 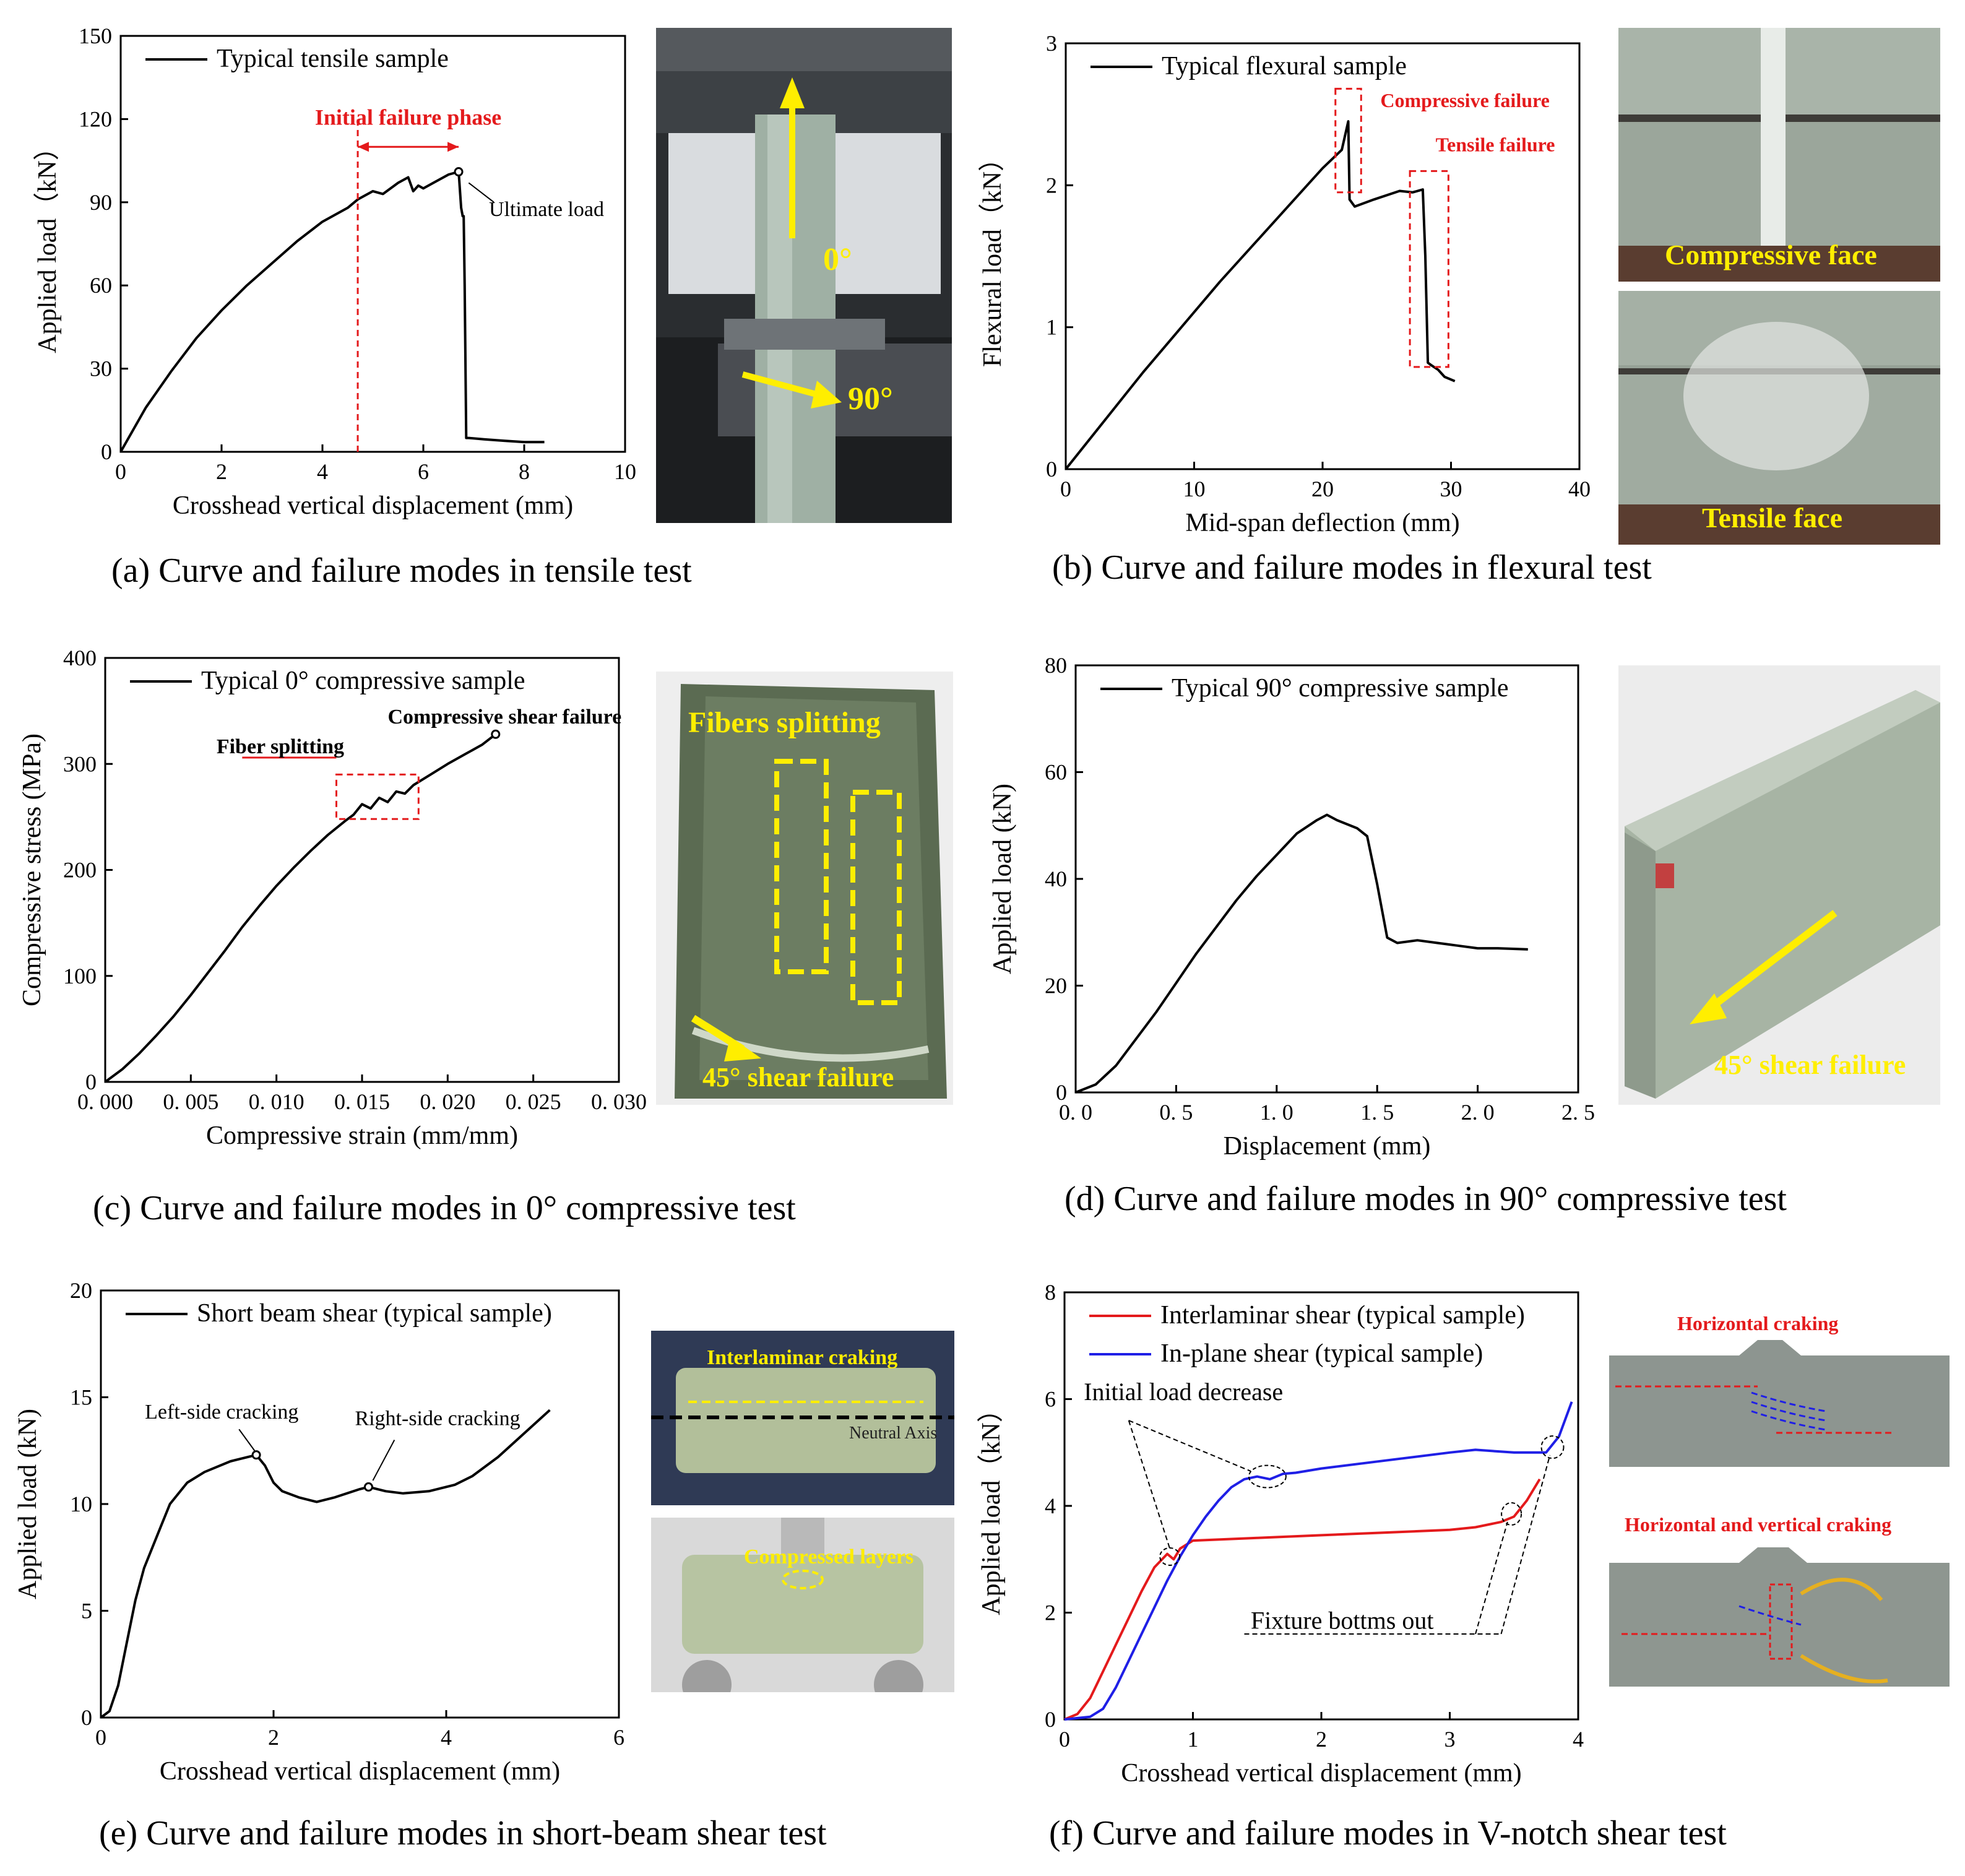 I want to click on x-tick-label: 0. 5, so click(x=1176, y=1113).